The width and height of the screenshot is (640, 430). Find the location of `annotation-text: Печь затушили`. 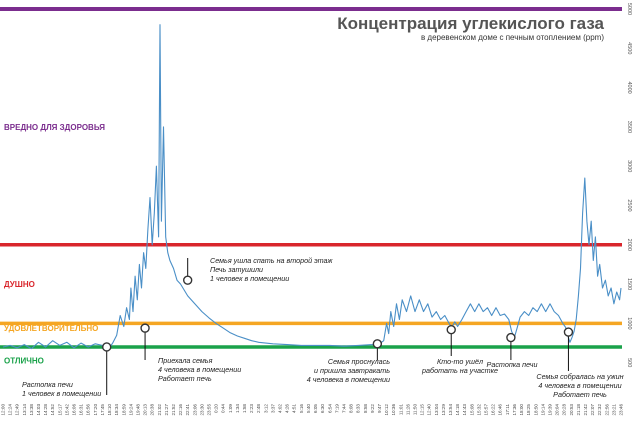

annotation-text: Печь затушили is located at coordinates (236, 269).